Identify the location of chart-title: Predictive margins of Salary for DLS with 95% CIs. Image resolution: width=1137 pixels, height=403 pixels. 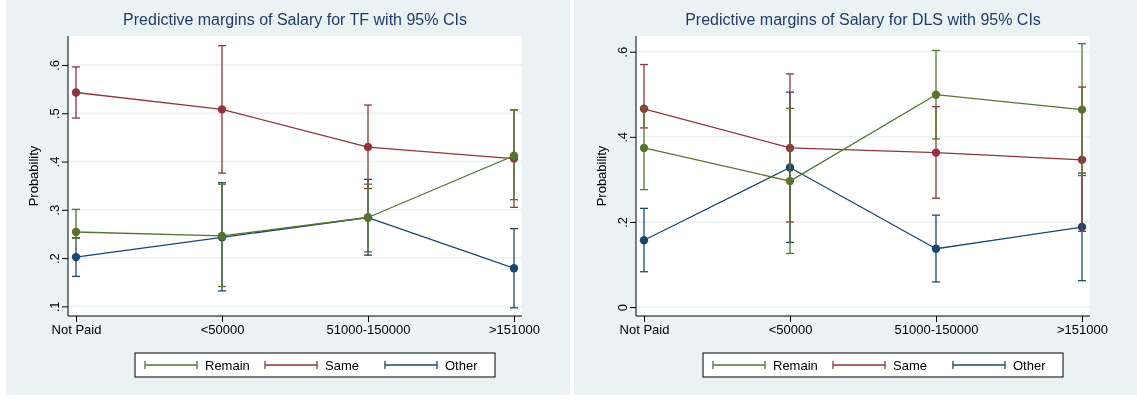
(862, 19).